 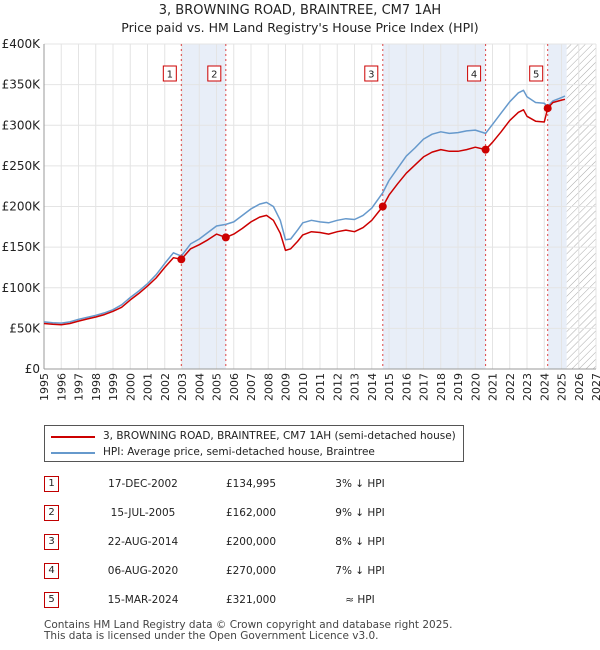 What do you see at coordinates (234, 387) in the screenshot?
I see `x-tick-label: 2006` at bounding box center [234, 387].